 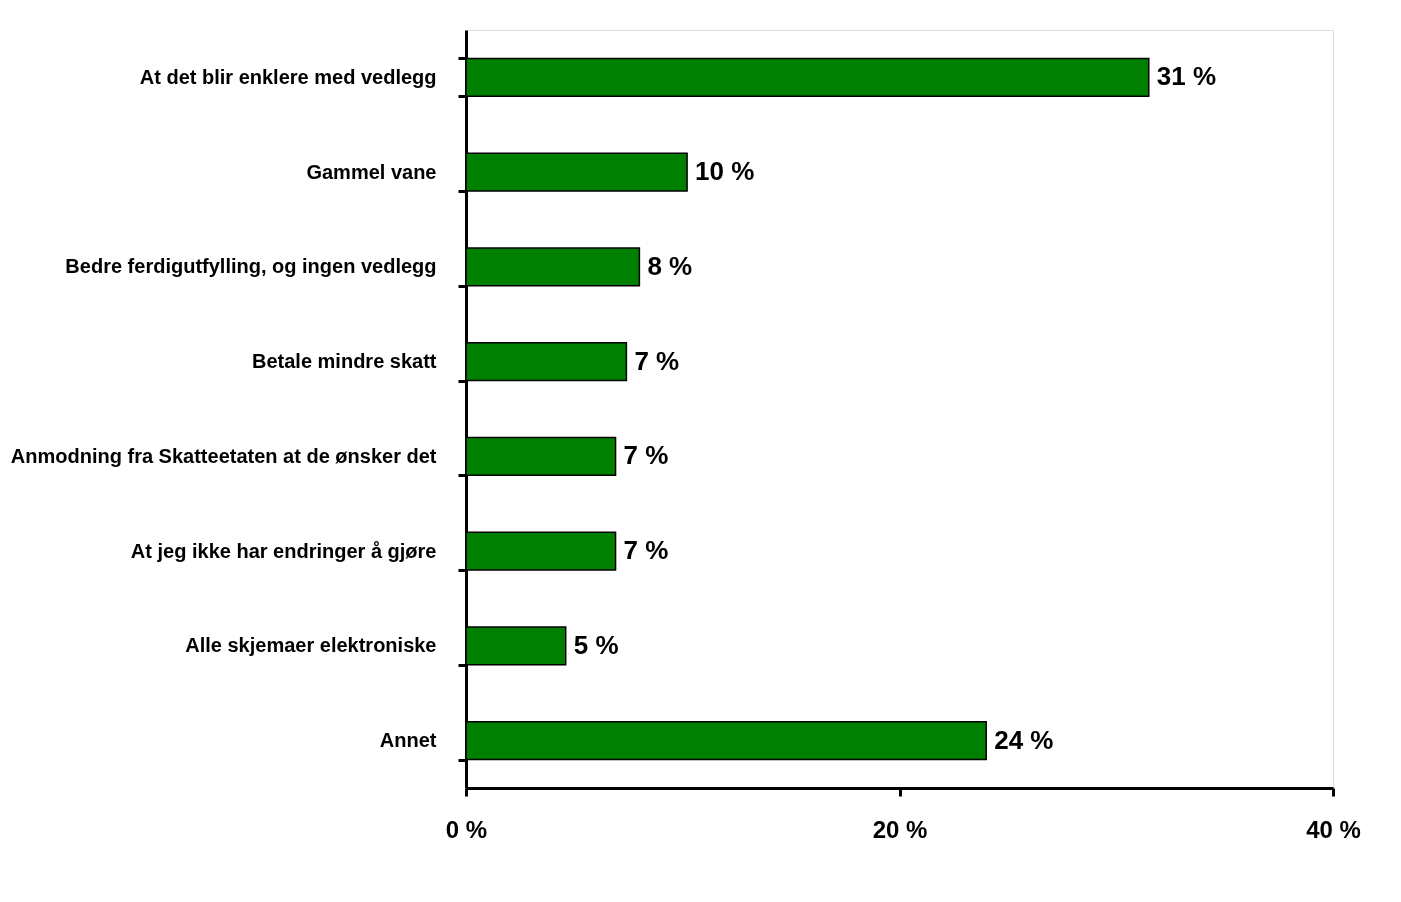 What do you see at coordinates (1024, 739) in the screenshot?
I see `data-label: 24 %` at bounding box center [1024, 739].